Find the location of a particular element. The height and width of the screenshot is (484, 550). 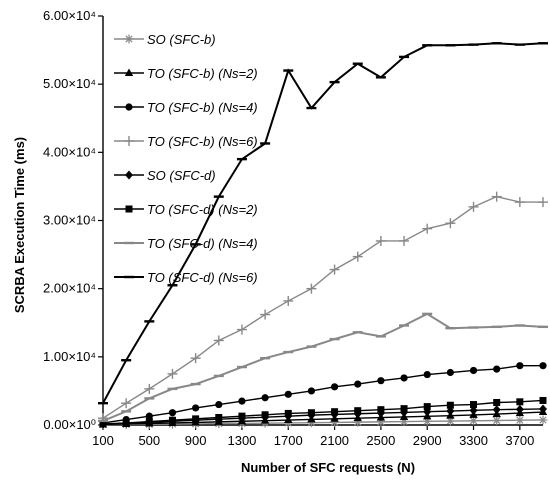

legend-item: TO (SFC-b) (Ns=4) is located at coordinates (186, 107).